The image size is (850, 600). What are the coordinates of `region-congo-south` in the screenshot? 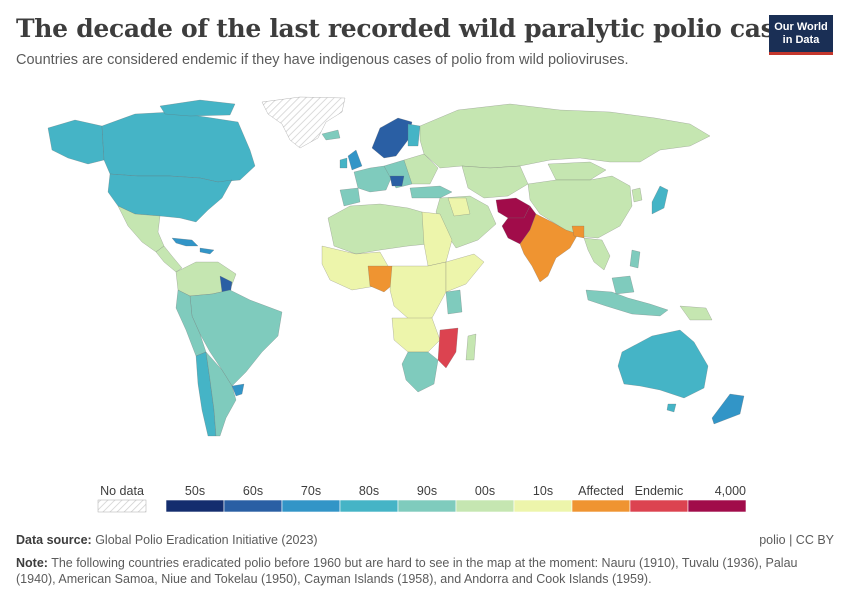 It's located at (416, 335).